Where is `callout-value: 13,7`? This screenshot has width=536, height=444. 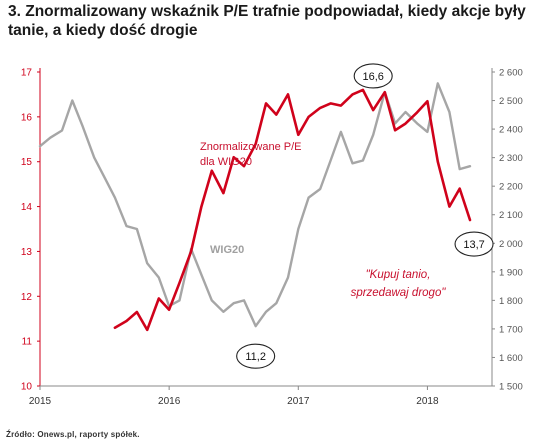 callout-value: 13,7 is located at coordinates (473, 245).